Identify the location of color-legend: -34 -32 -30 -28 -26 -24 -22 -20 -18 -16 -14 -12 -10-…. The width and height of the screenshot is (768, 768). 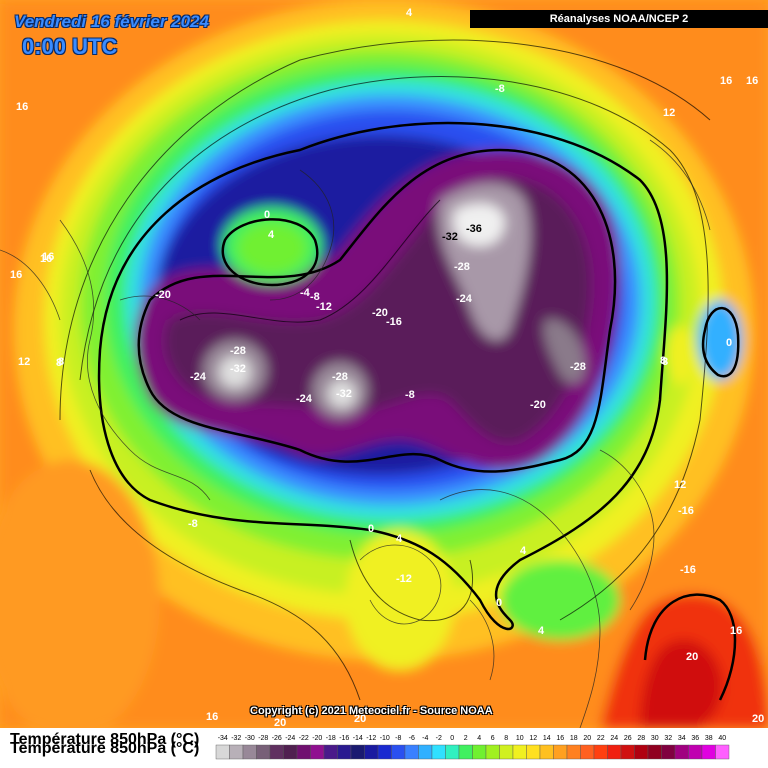
(472, 747).